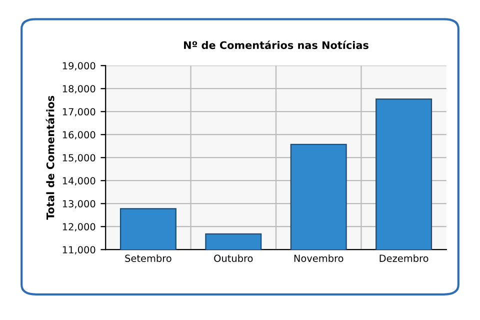  Describe the element at coordinates (404, 258) in the screenshot. I see `x-tick-label: Dezembro` at that location.